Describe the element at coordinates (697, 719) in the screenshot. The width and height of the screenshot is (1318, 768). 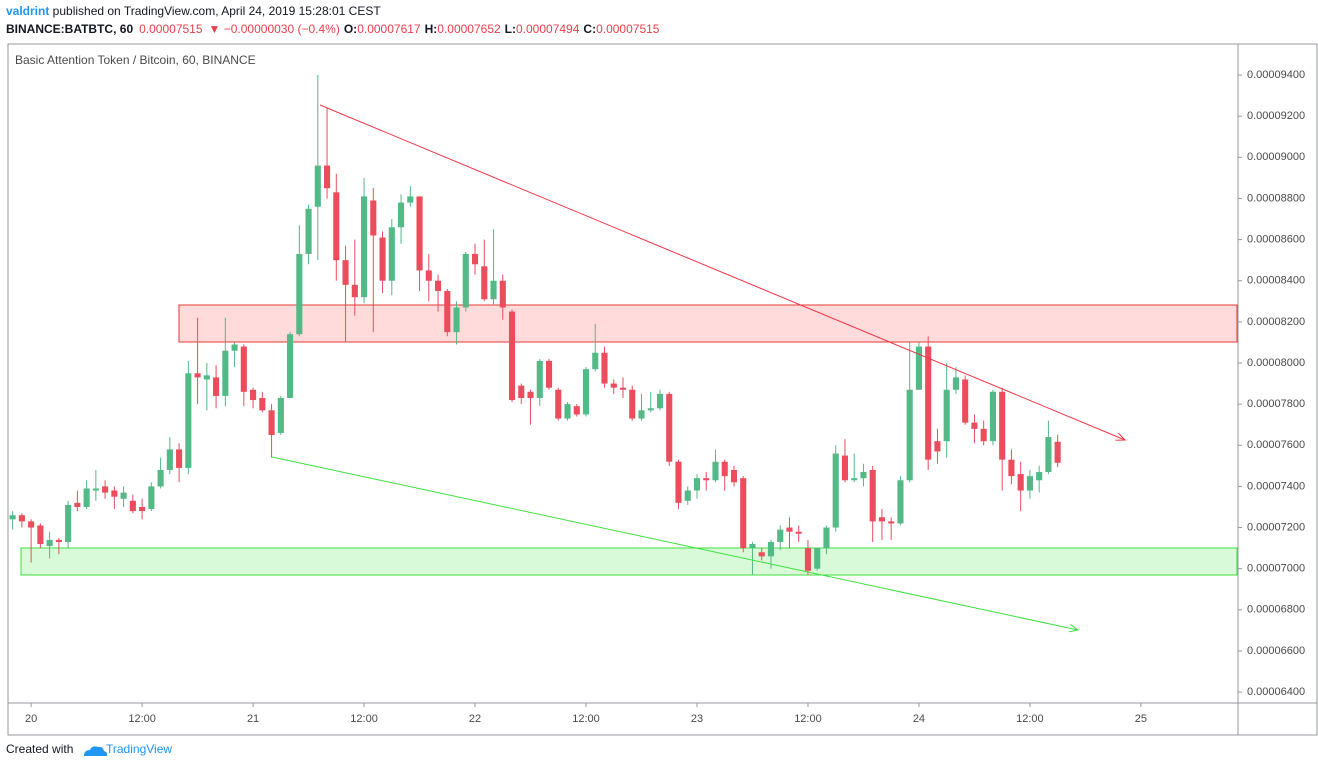
I see `x-tick-label: 23` at that location.